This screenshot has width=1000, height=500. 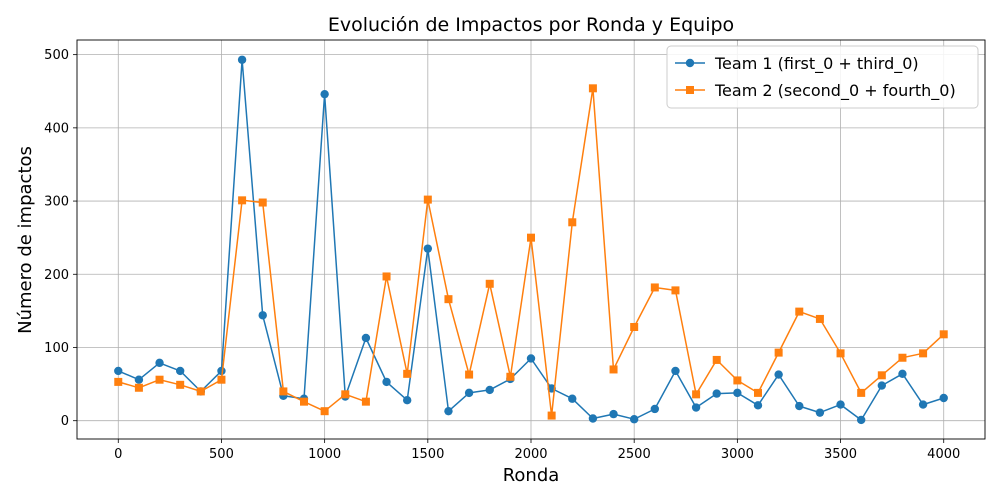 What do you see at coordinates (737, 454) in the screenshot?
I see `x-tick-label: 3000` at bounding box center [737, 454].